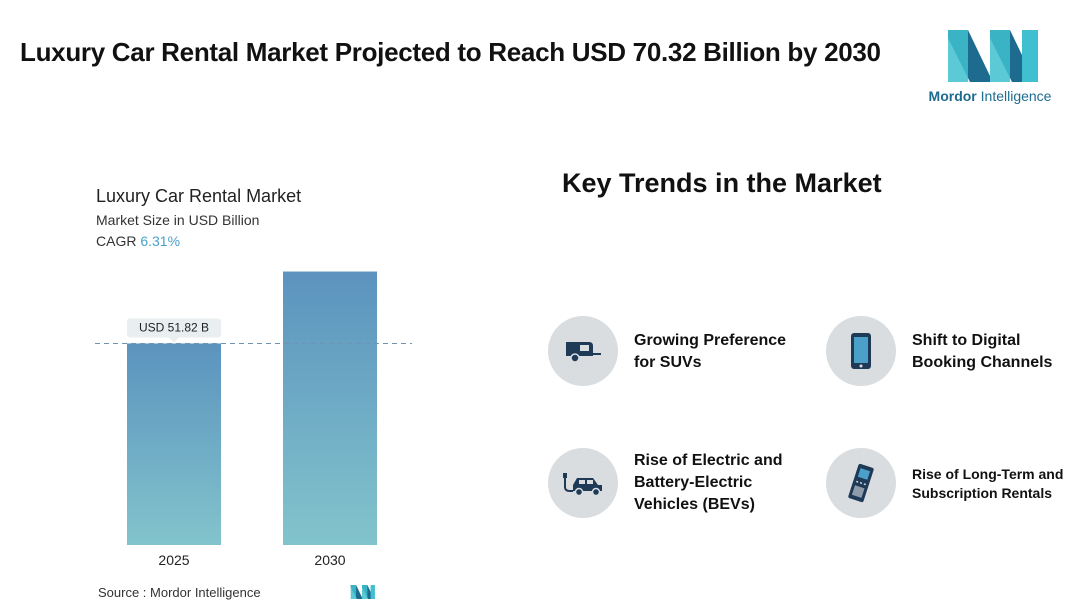  What do you see at coordinates (174, 444) in the screenshot?
I see `bar-2025` at bounding box center [174, 444].